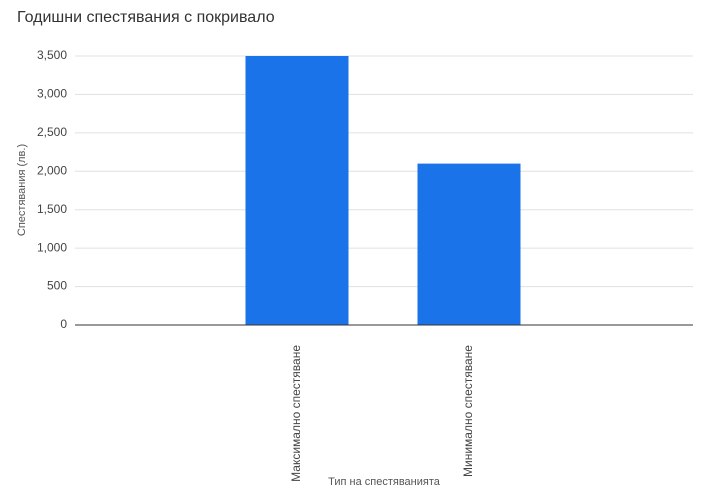  What do you see at coordinates (384, 482) in the screenshot?
I see `x-axis-title: Тип на спестяванията` at bounding box center [384, 482].